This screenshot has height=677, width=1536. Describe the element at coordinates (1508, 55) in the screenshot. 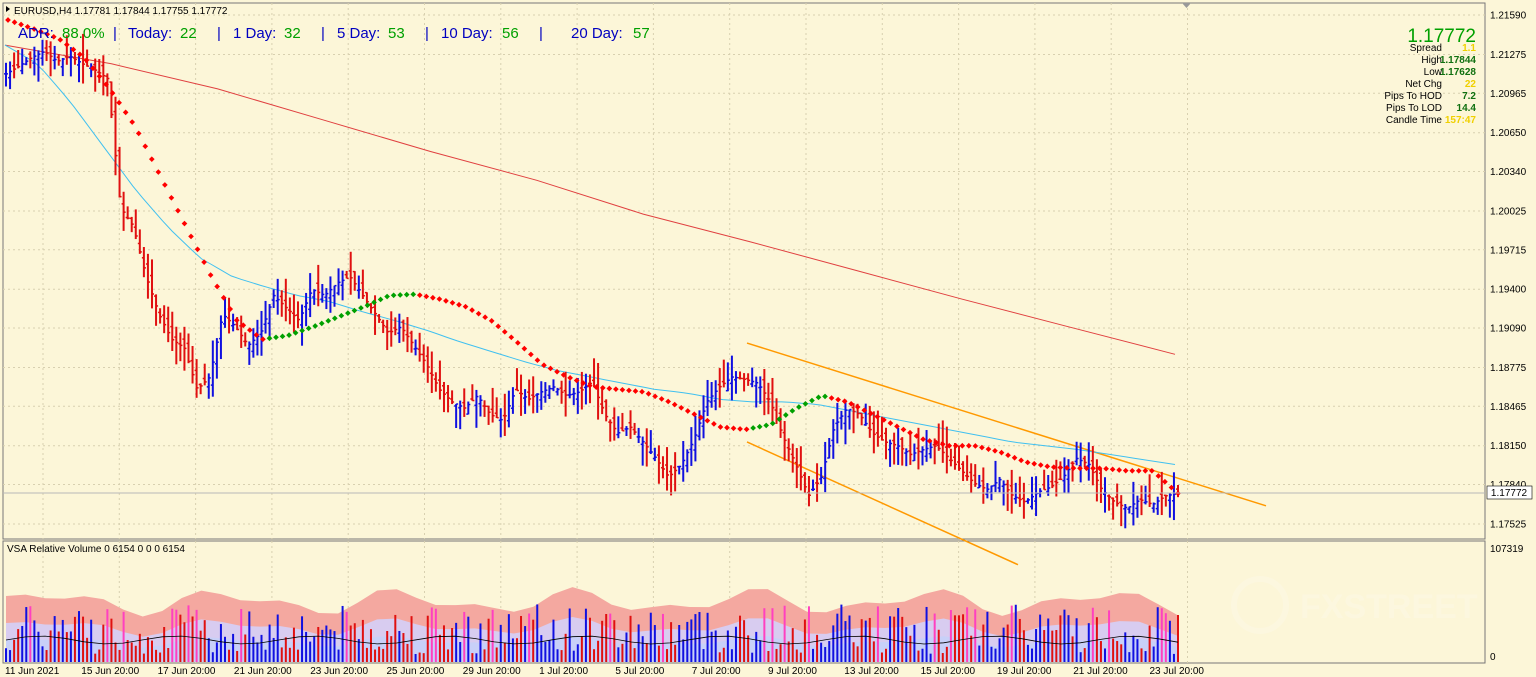

I see `y-tick-label: 1.21275` at that location.